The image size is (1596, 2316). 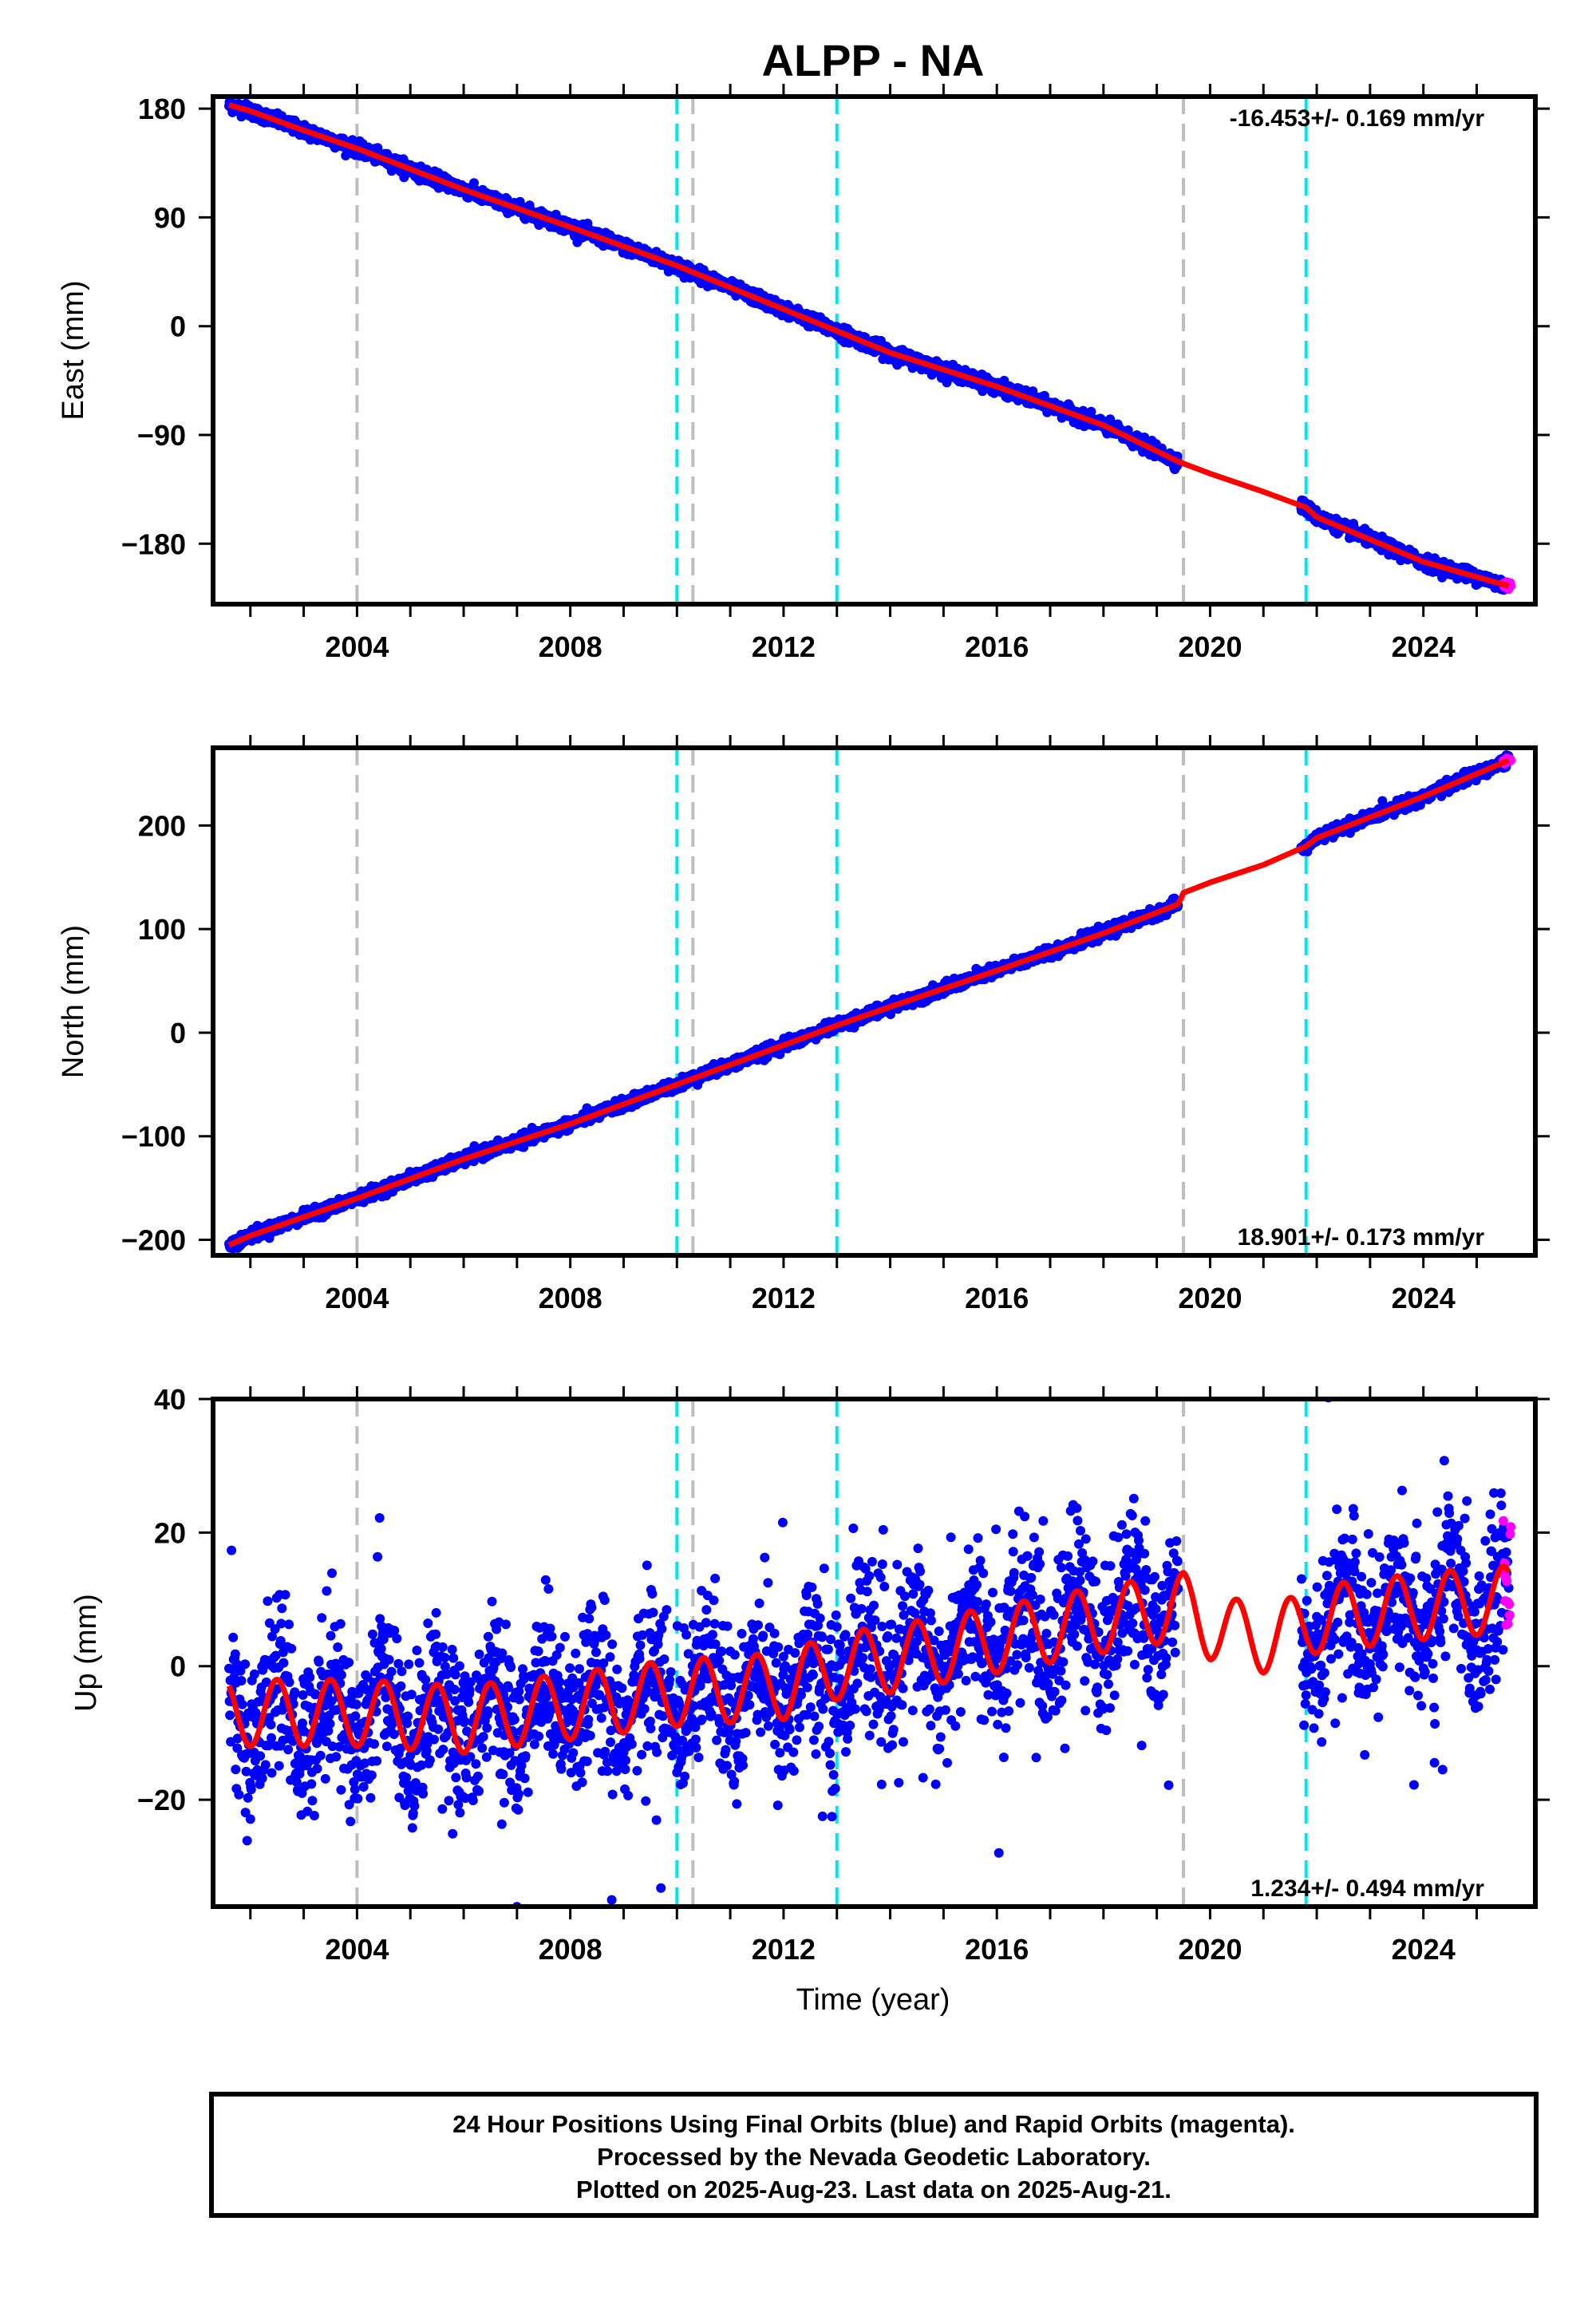 I want to click on east-y-axis-label: East (mm), so click(x=73, y=350).